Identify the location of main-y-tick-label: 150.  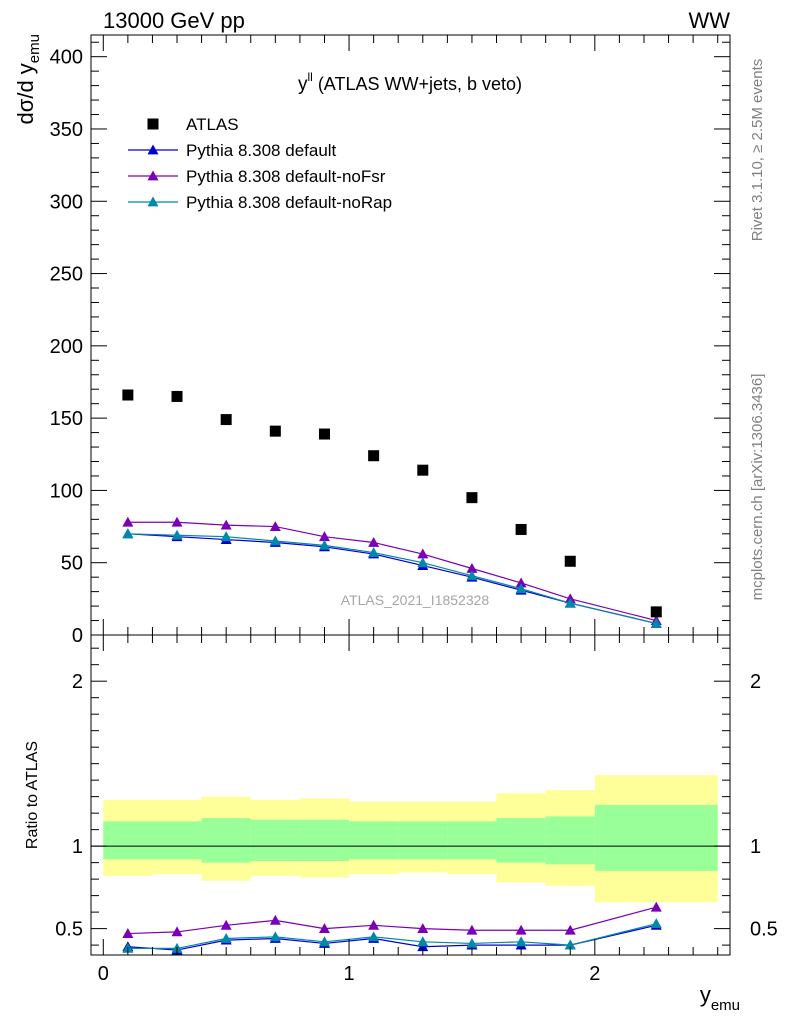
(66, 419).